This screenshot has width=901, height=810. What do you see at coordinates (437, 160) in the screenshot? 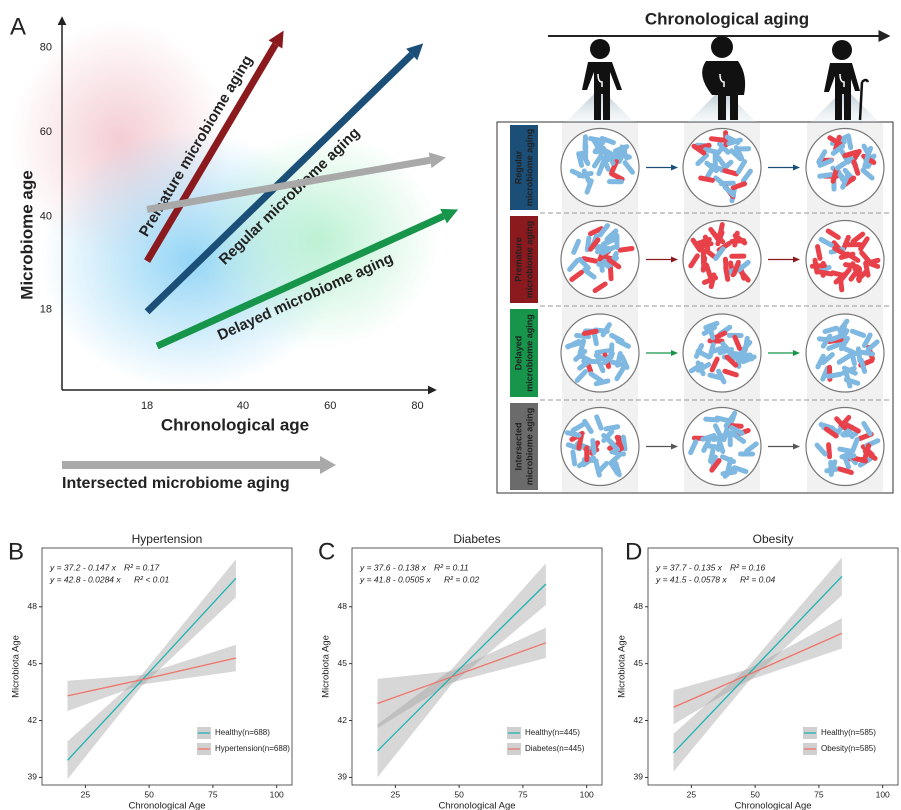
I see `arrow-head` at bounding box center [437, 160].